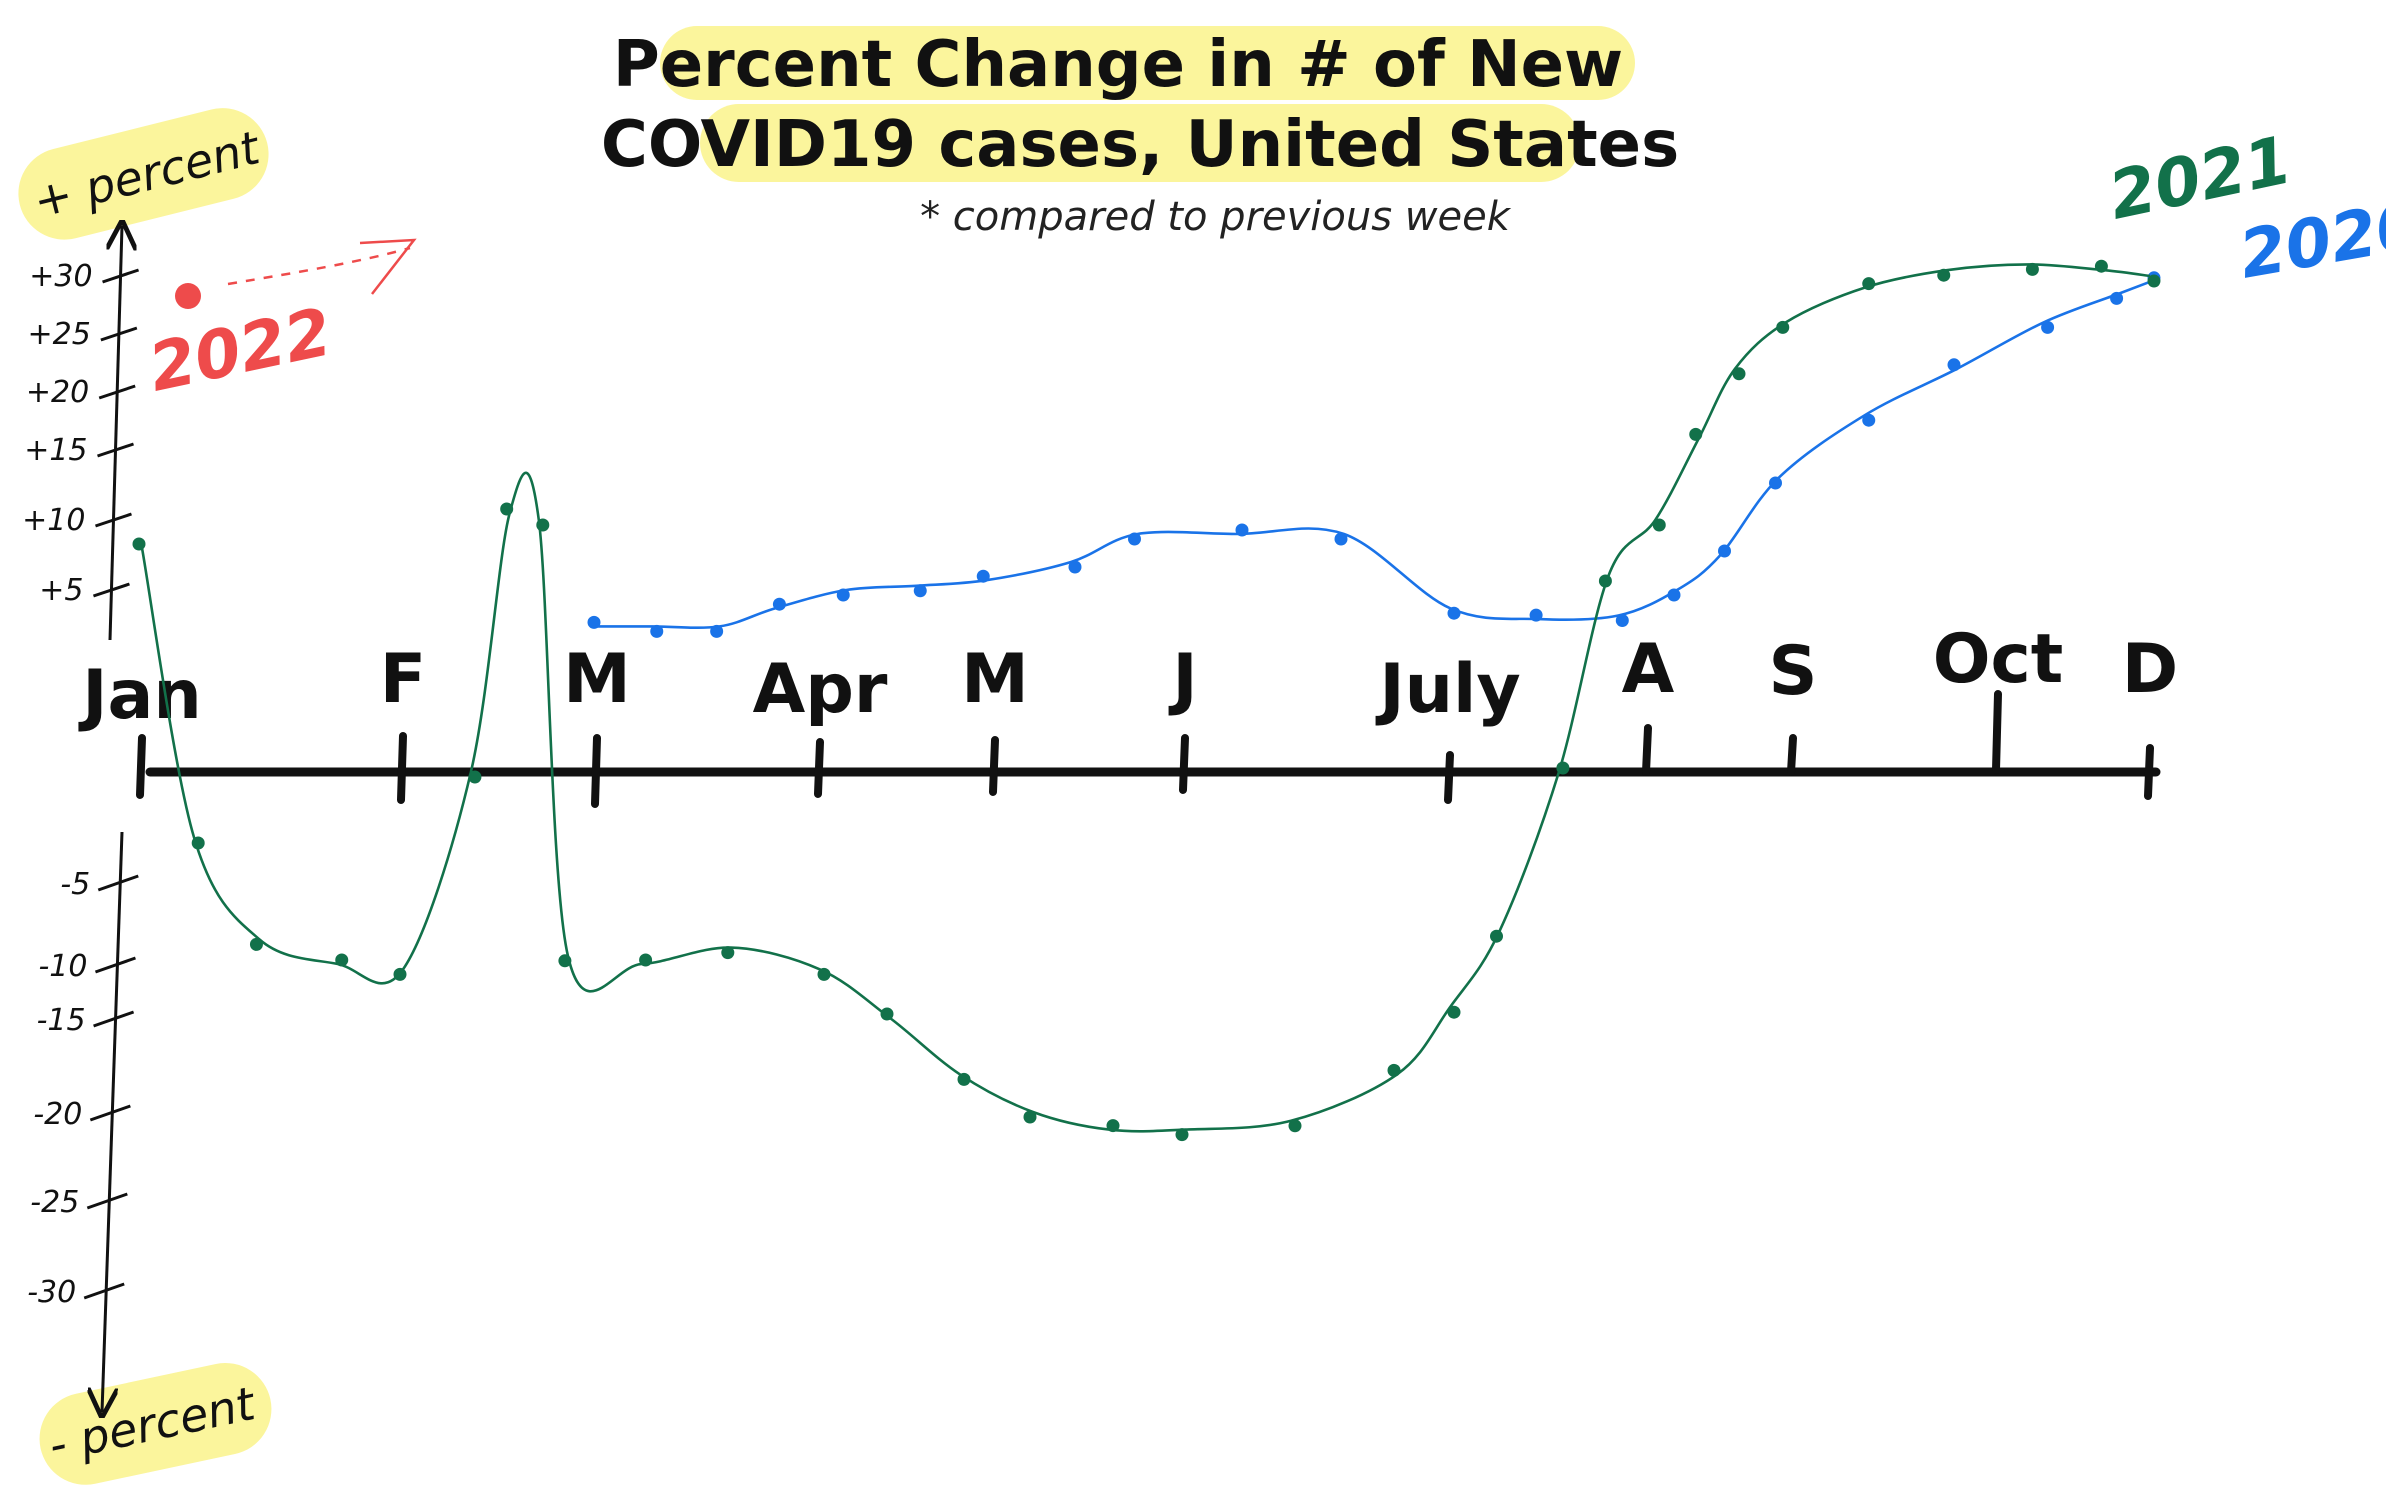 This screenshot has width=2386, height=1491. What do you see at coordinates (75, 884) in the screenshot?
I see `y-tick-label: -5` at bounding box center [75, 884].